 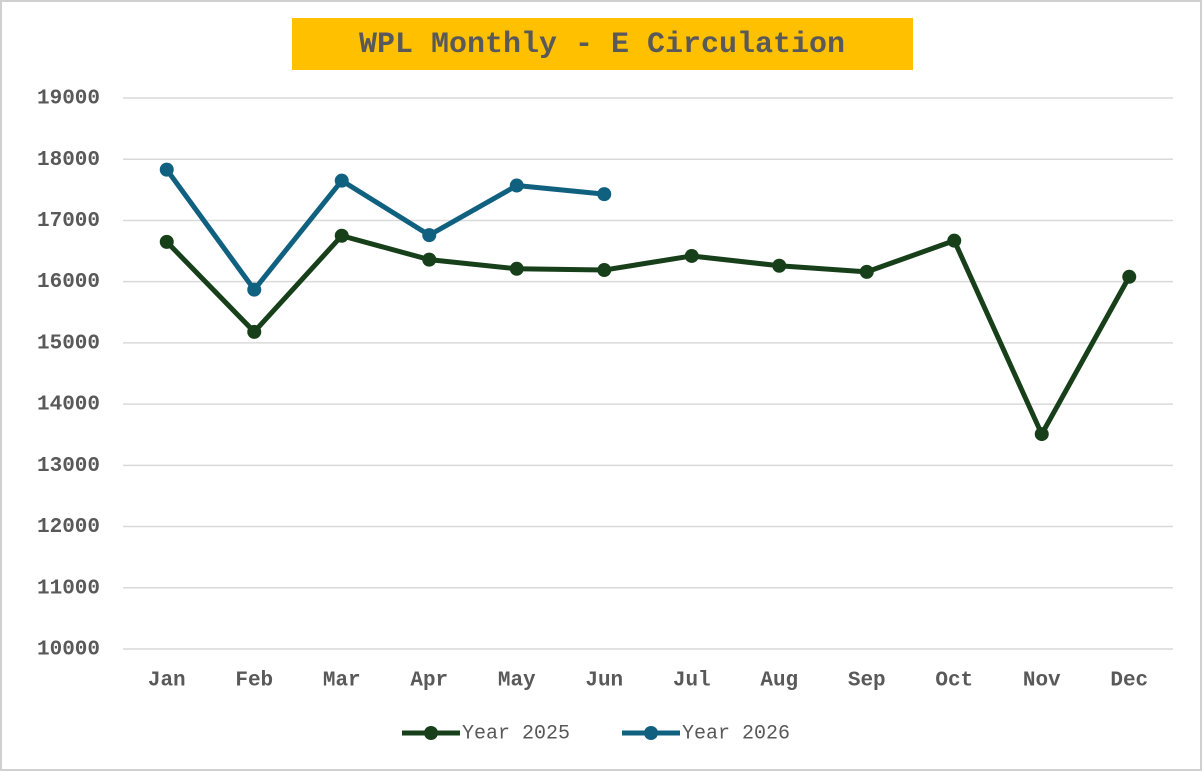 What do you see at coordinates (68, 466) in the screenshot?
I see `y-tick-label: 13000` at bounding box center [68, 466].